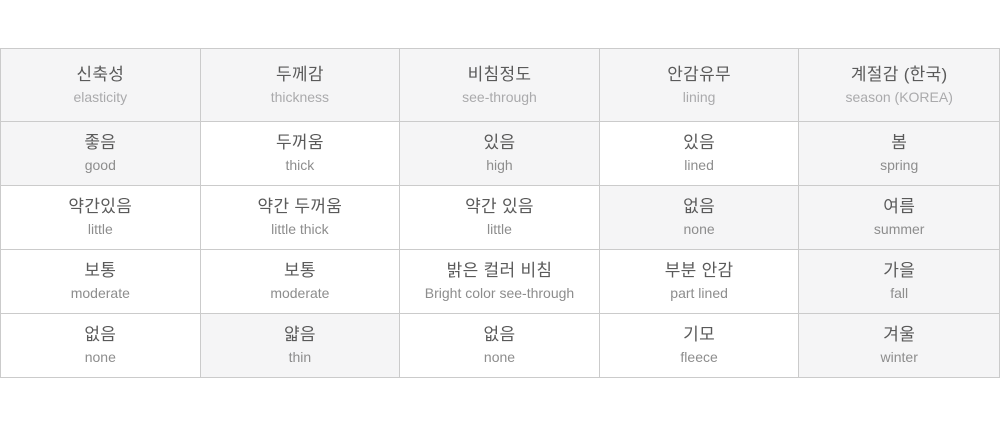 The width and height of the screenshot is (1000, 429). I want to click on cell-korean-label: 봄, so click(899, 143).